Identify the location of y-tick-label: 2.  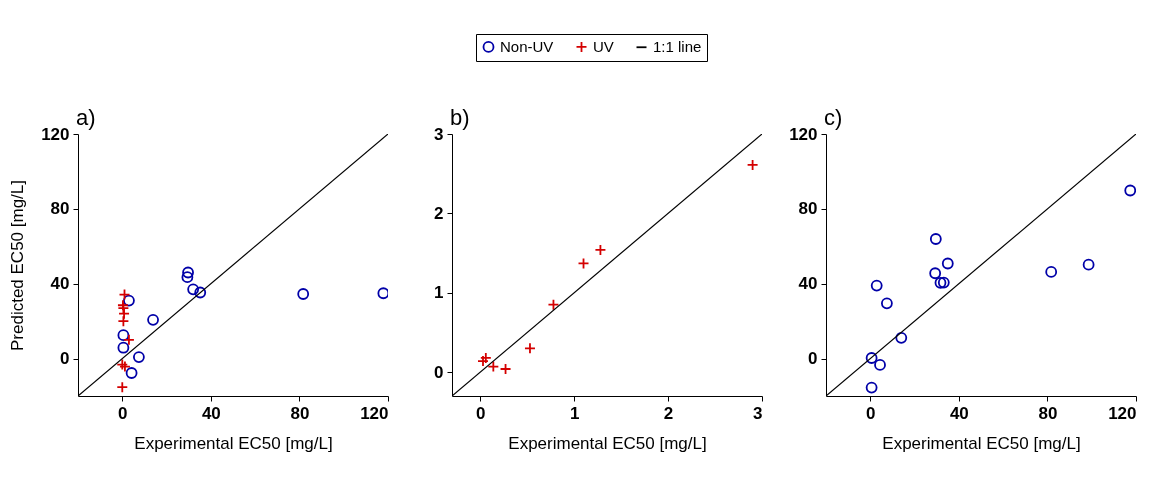
(439, 213).